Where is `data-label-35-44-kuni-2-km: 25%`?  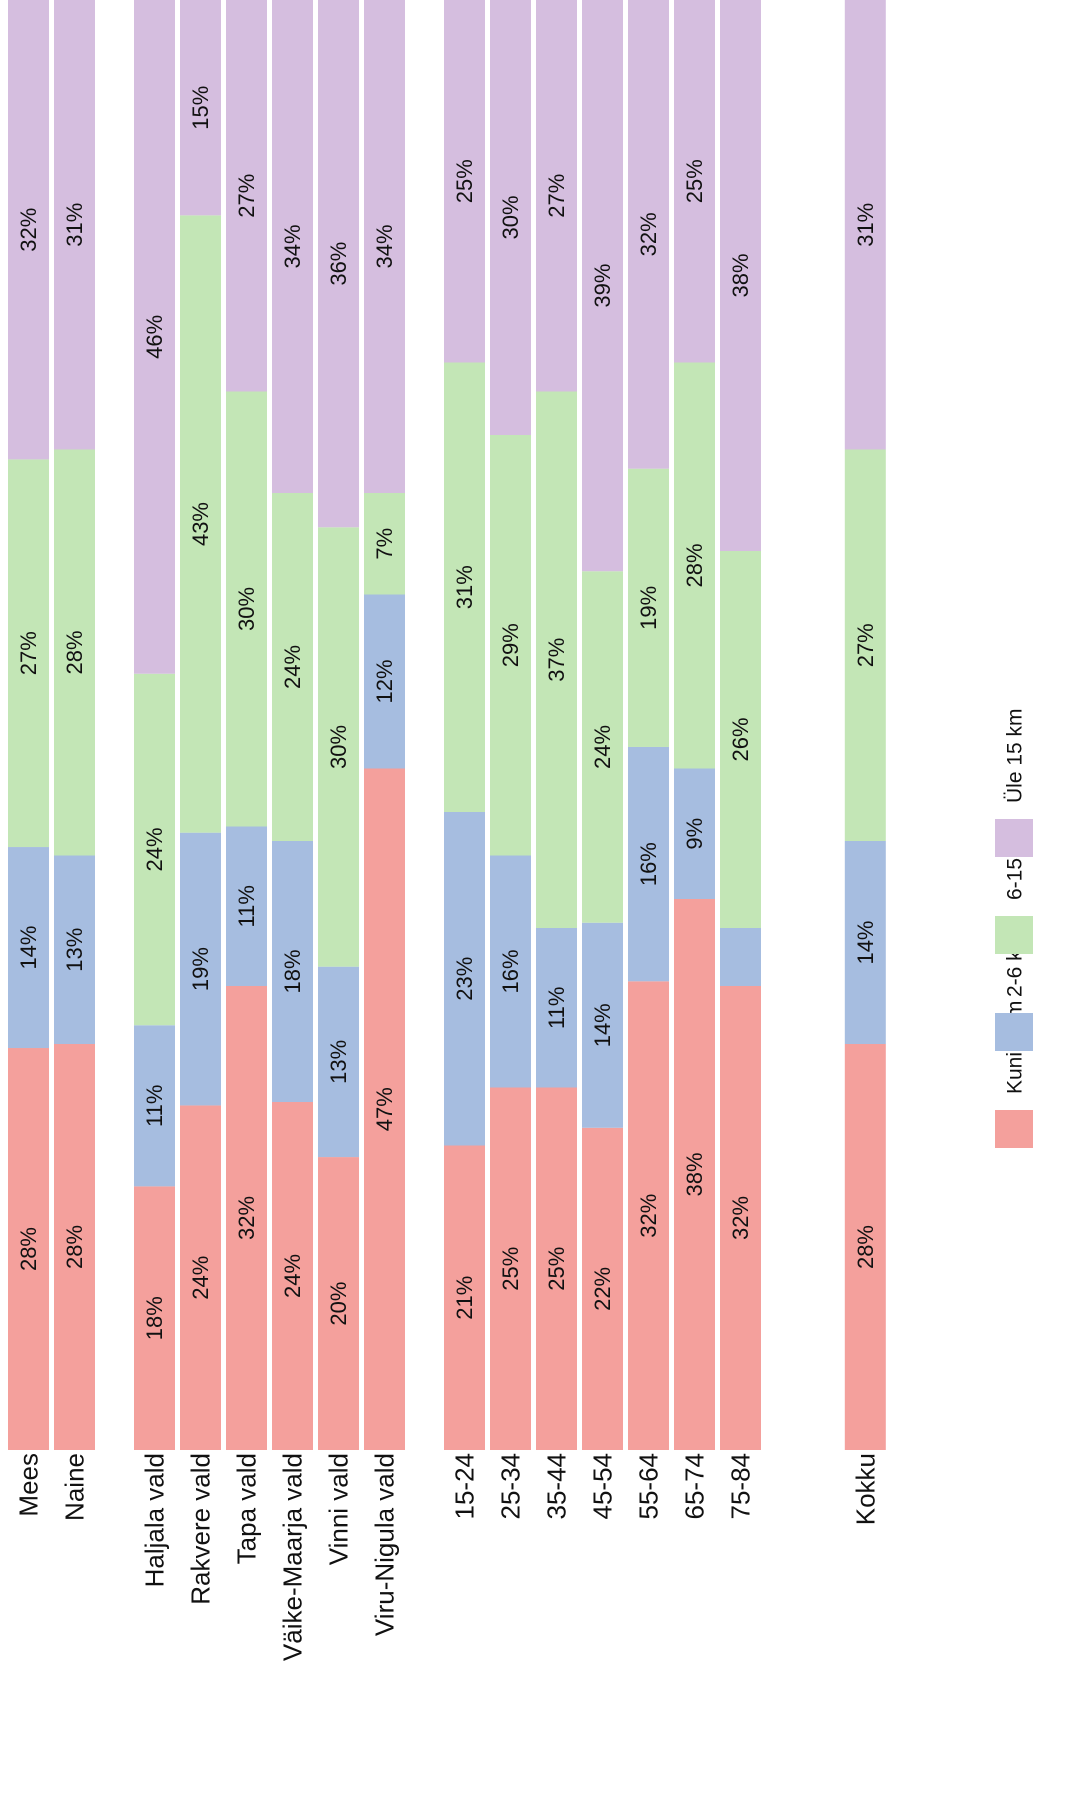
data-label-35-44-kuni-2-km: 25% is located at coordinates (556, 1269).